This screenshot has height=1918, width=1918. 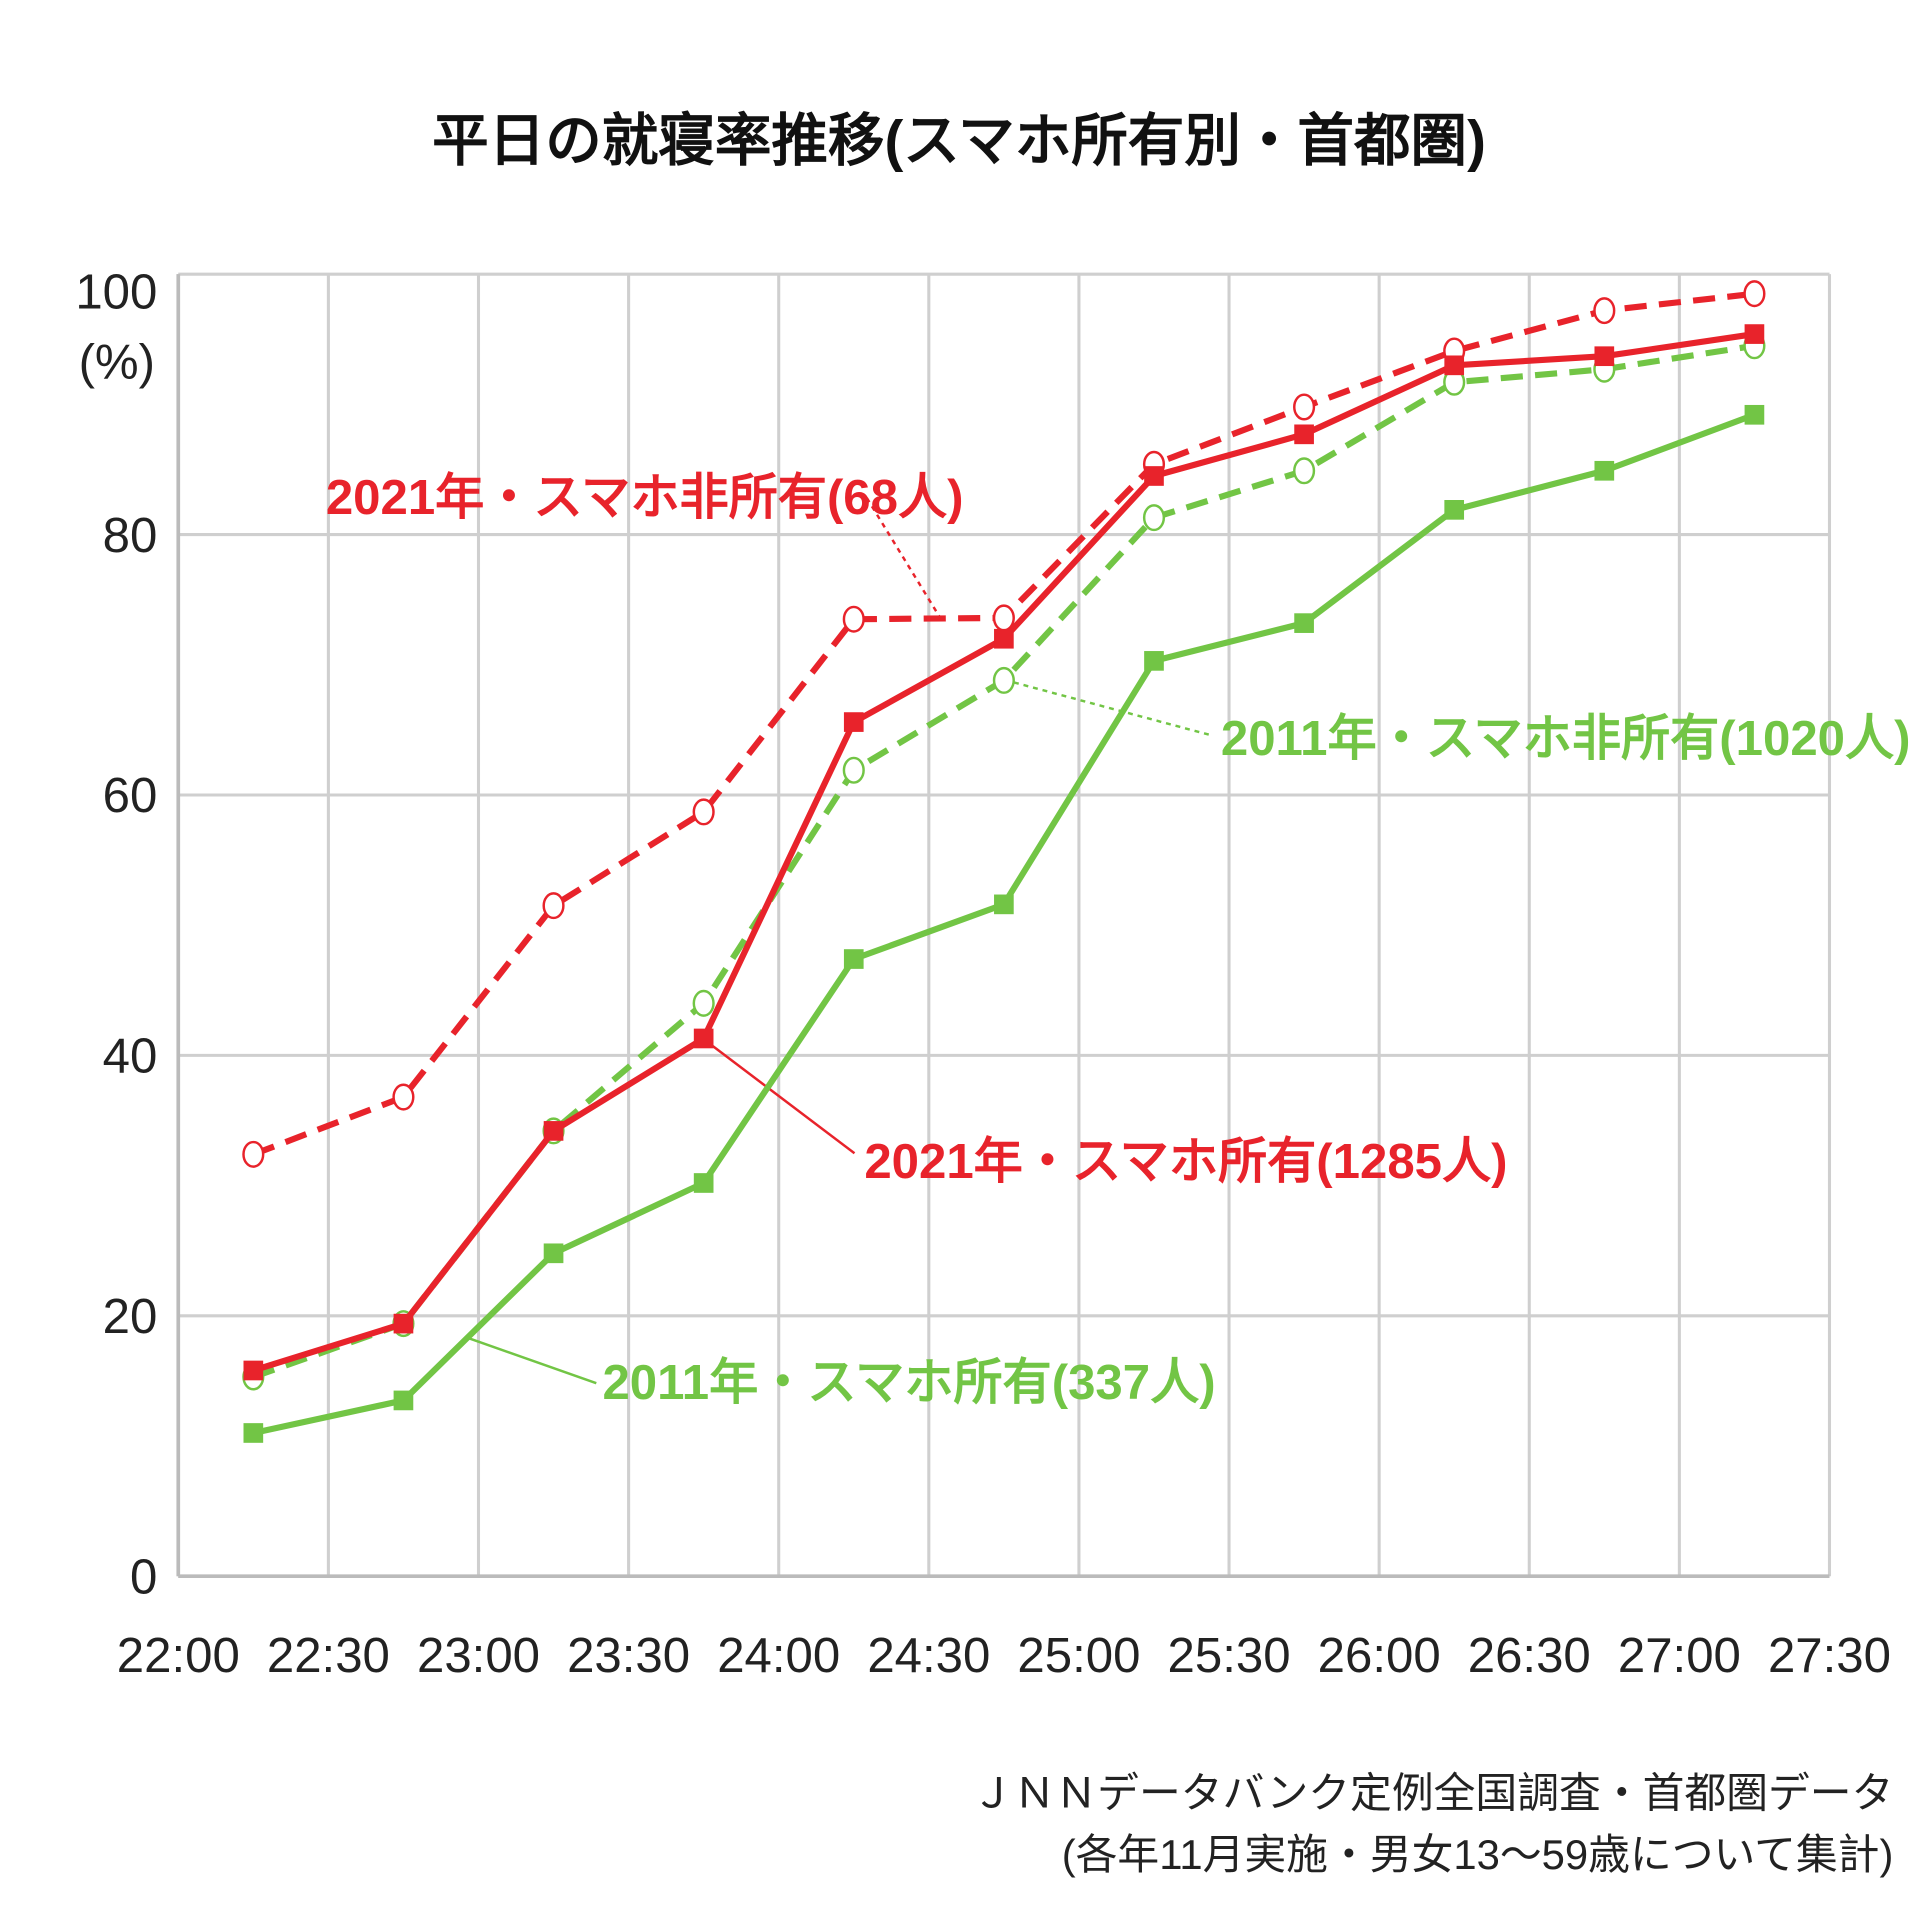 What do you see at coordinates (1185, 1161) in the screenshot?
I see `label-2021-owner: 2021年・スマホ所有(1285人)` at bounding box center [1185, 1161].